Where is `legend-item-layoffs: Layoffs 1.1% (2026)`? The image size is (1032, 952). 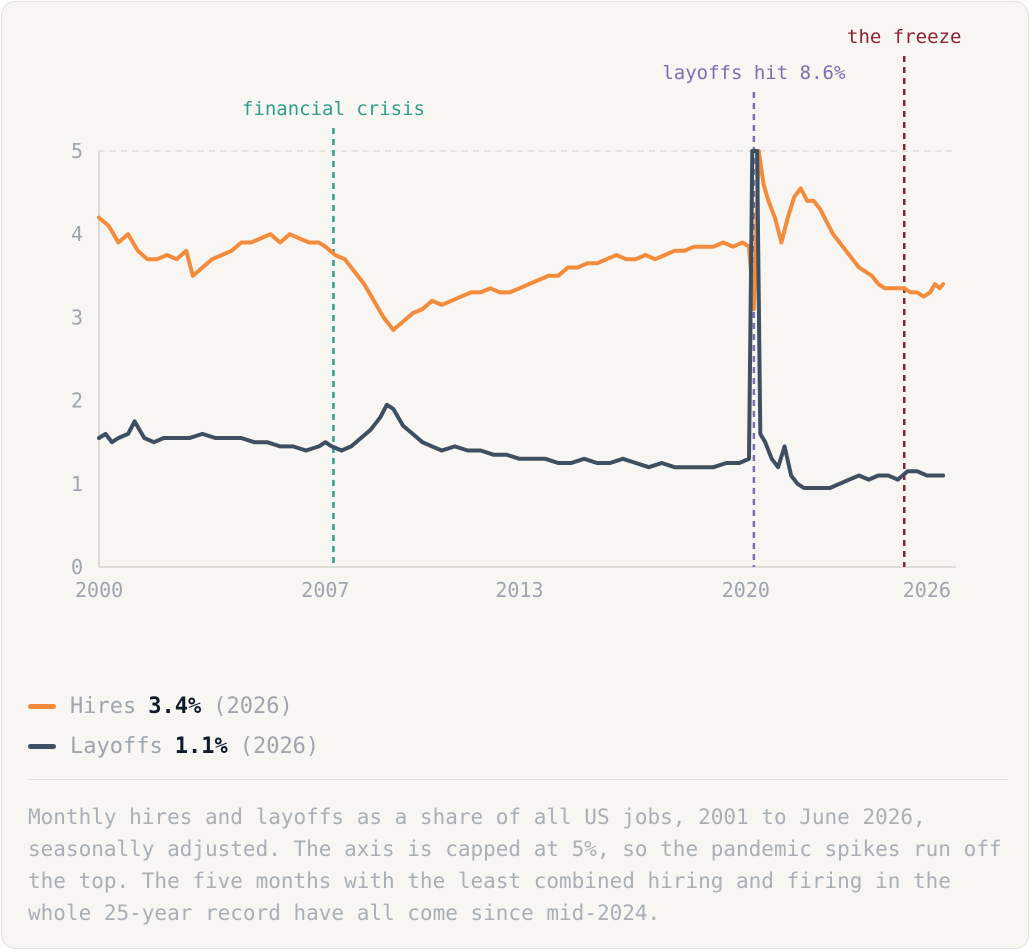 legend-item-layoffs: Layoffs 1.1% (2026) is located at coordinates (173, 746).